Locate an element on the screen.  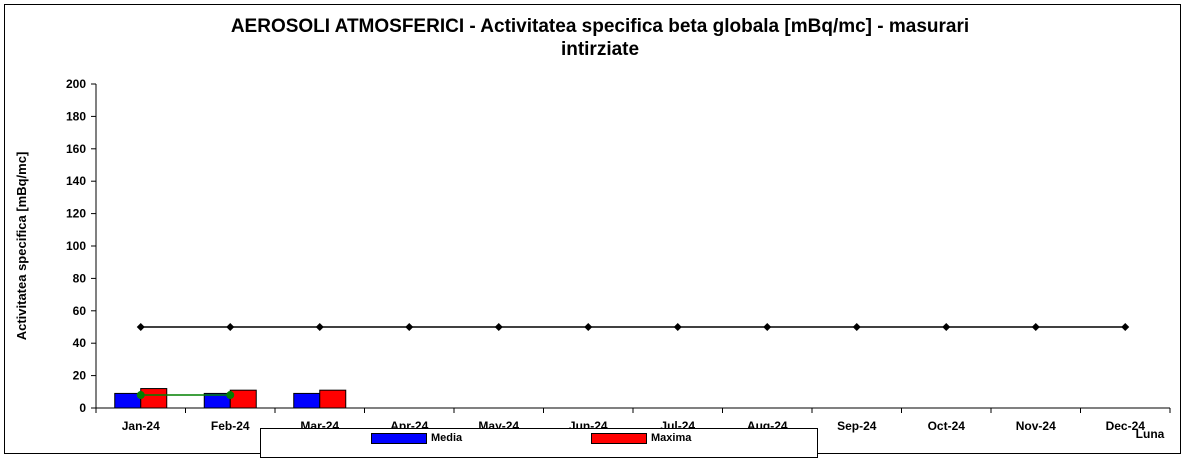
y-tick-label: 120 is located at coordinates (76, 214).